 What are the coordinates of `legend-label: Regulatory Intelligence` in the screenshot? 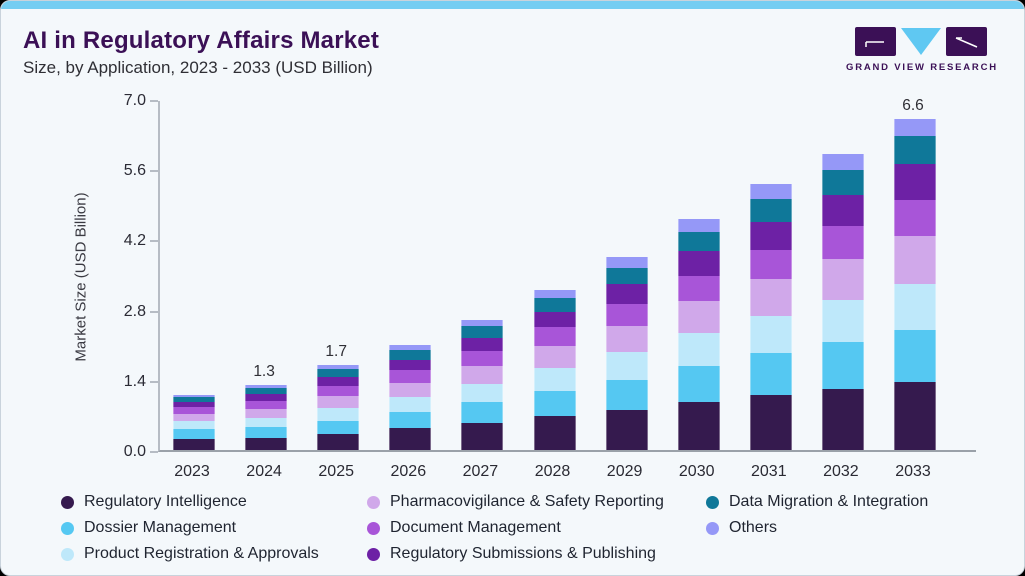 It's located at (165, 501).